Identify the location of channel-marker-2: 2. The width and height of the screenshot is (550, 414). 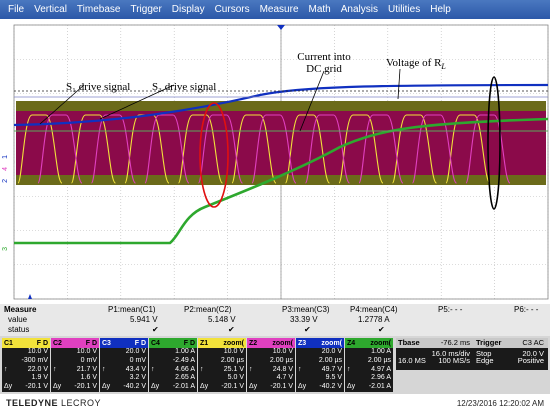
(5, 181).